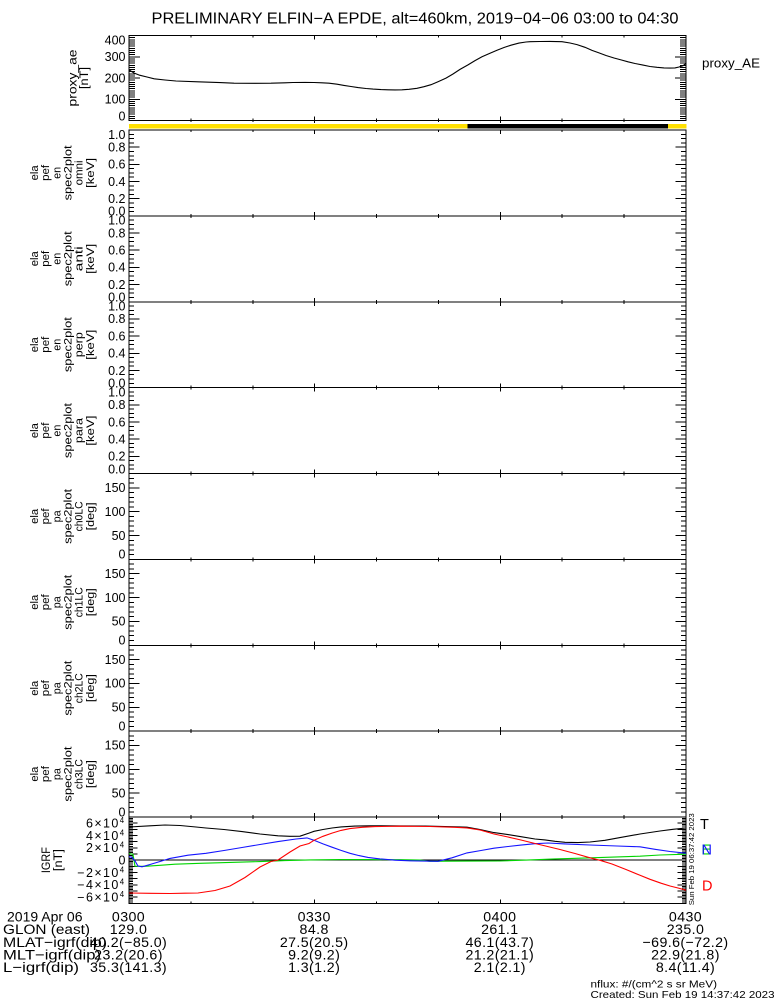  I want to click on svg-text: 0330, so click(314, 917).